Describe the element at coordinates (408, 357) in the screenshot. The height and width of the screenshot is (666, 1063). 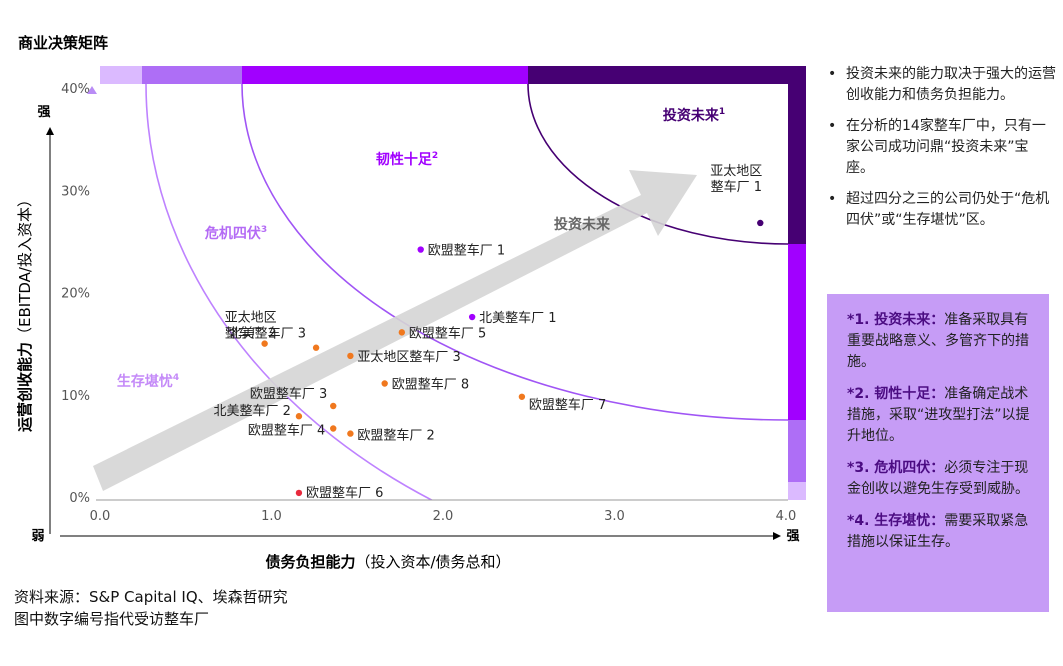
I see `point-label: 亚太地区整车厂 3` at that location.